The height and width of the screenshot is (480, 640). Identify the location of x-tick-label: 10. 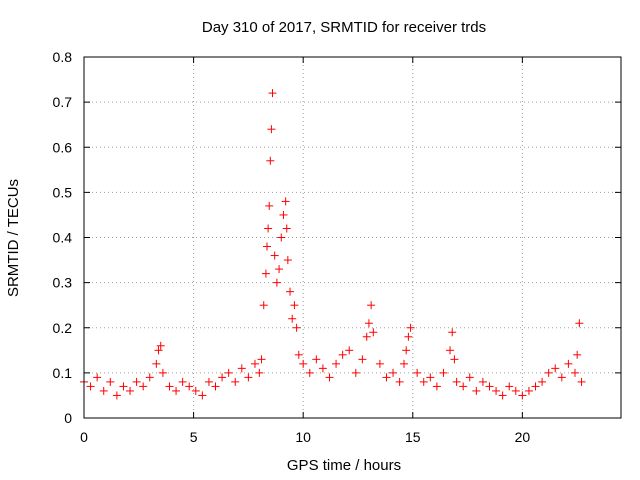
(303, 437).